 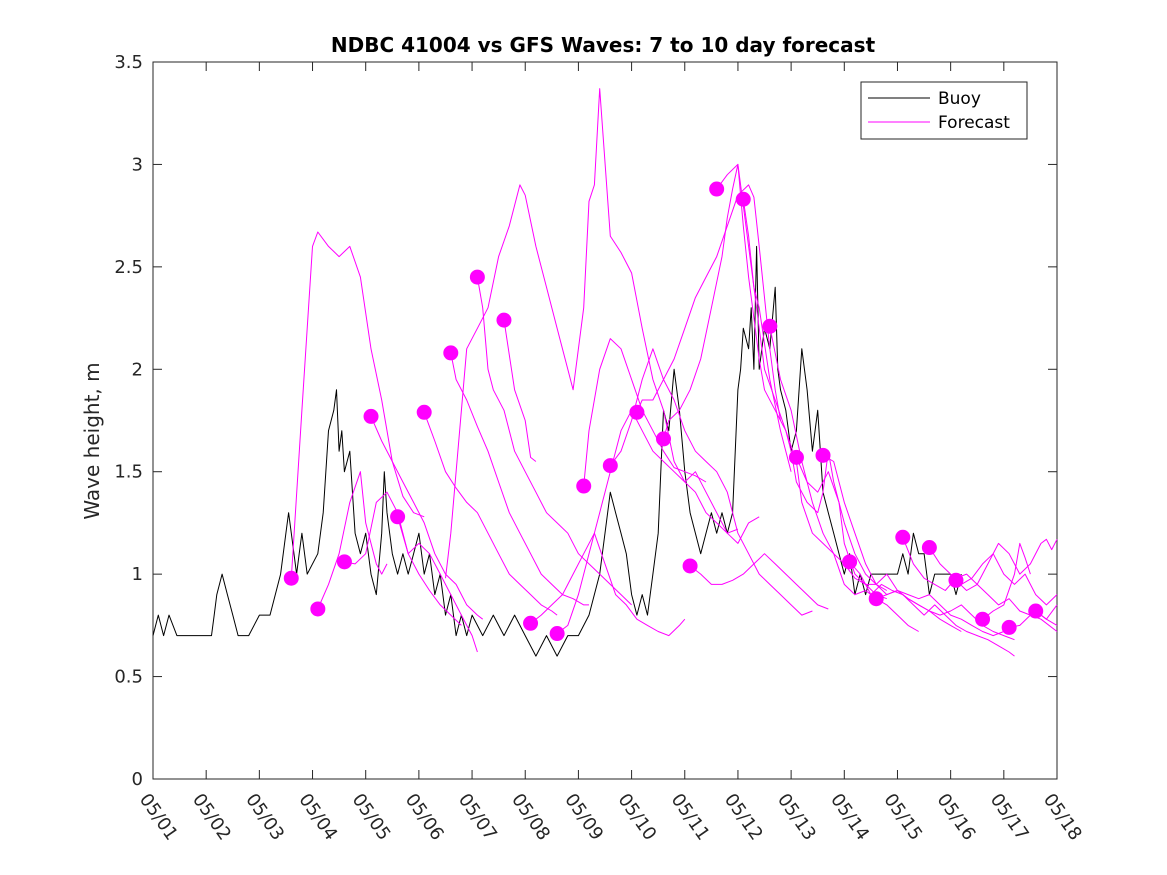 I want to click on y-tick-label: 3.5, so click(x=128, y=62).